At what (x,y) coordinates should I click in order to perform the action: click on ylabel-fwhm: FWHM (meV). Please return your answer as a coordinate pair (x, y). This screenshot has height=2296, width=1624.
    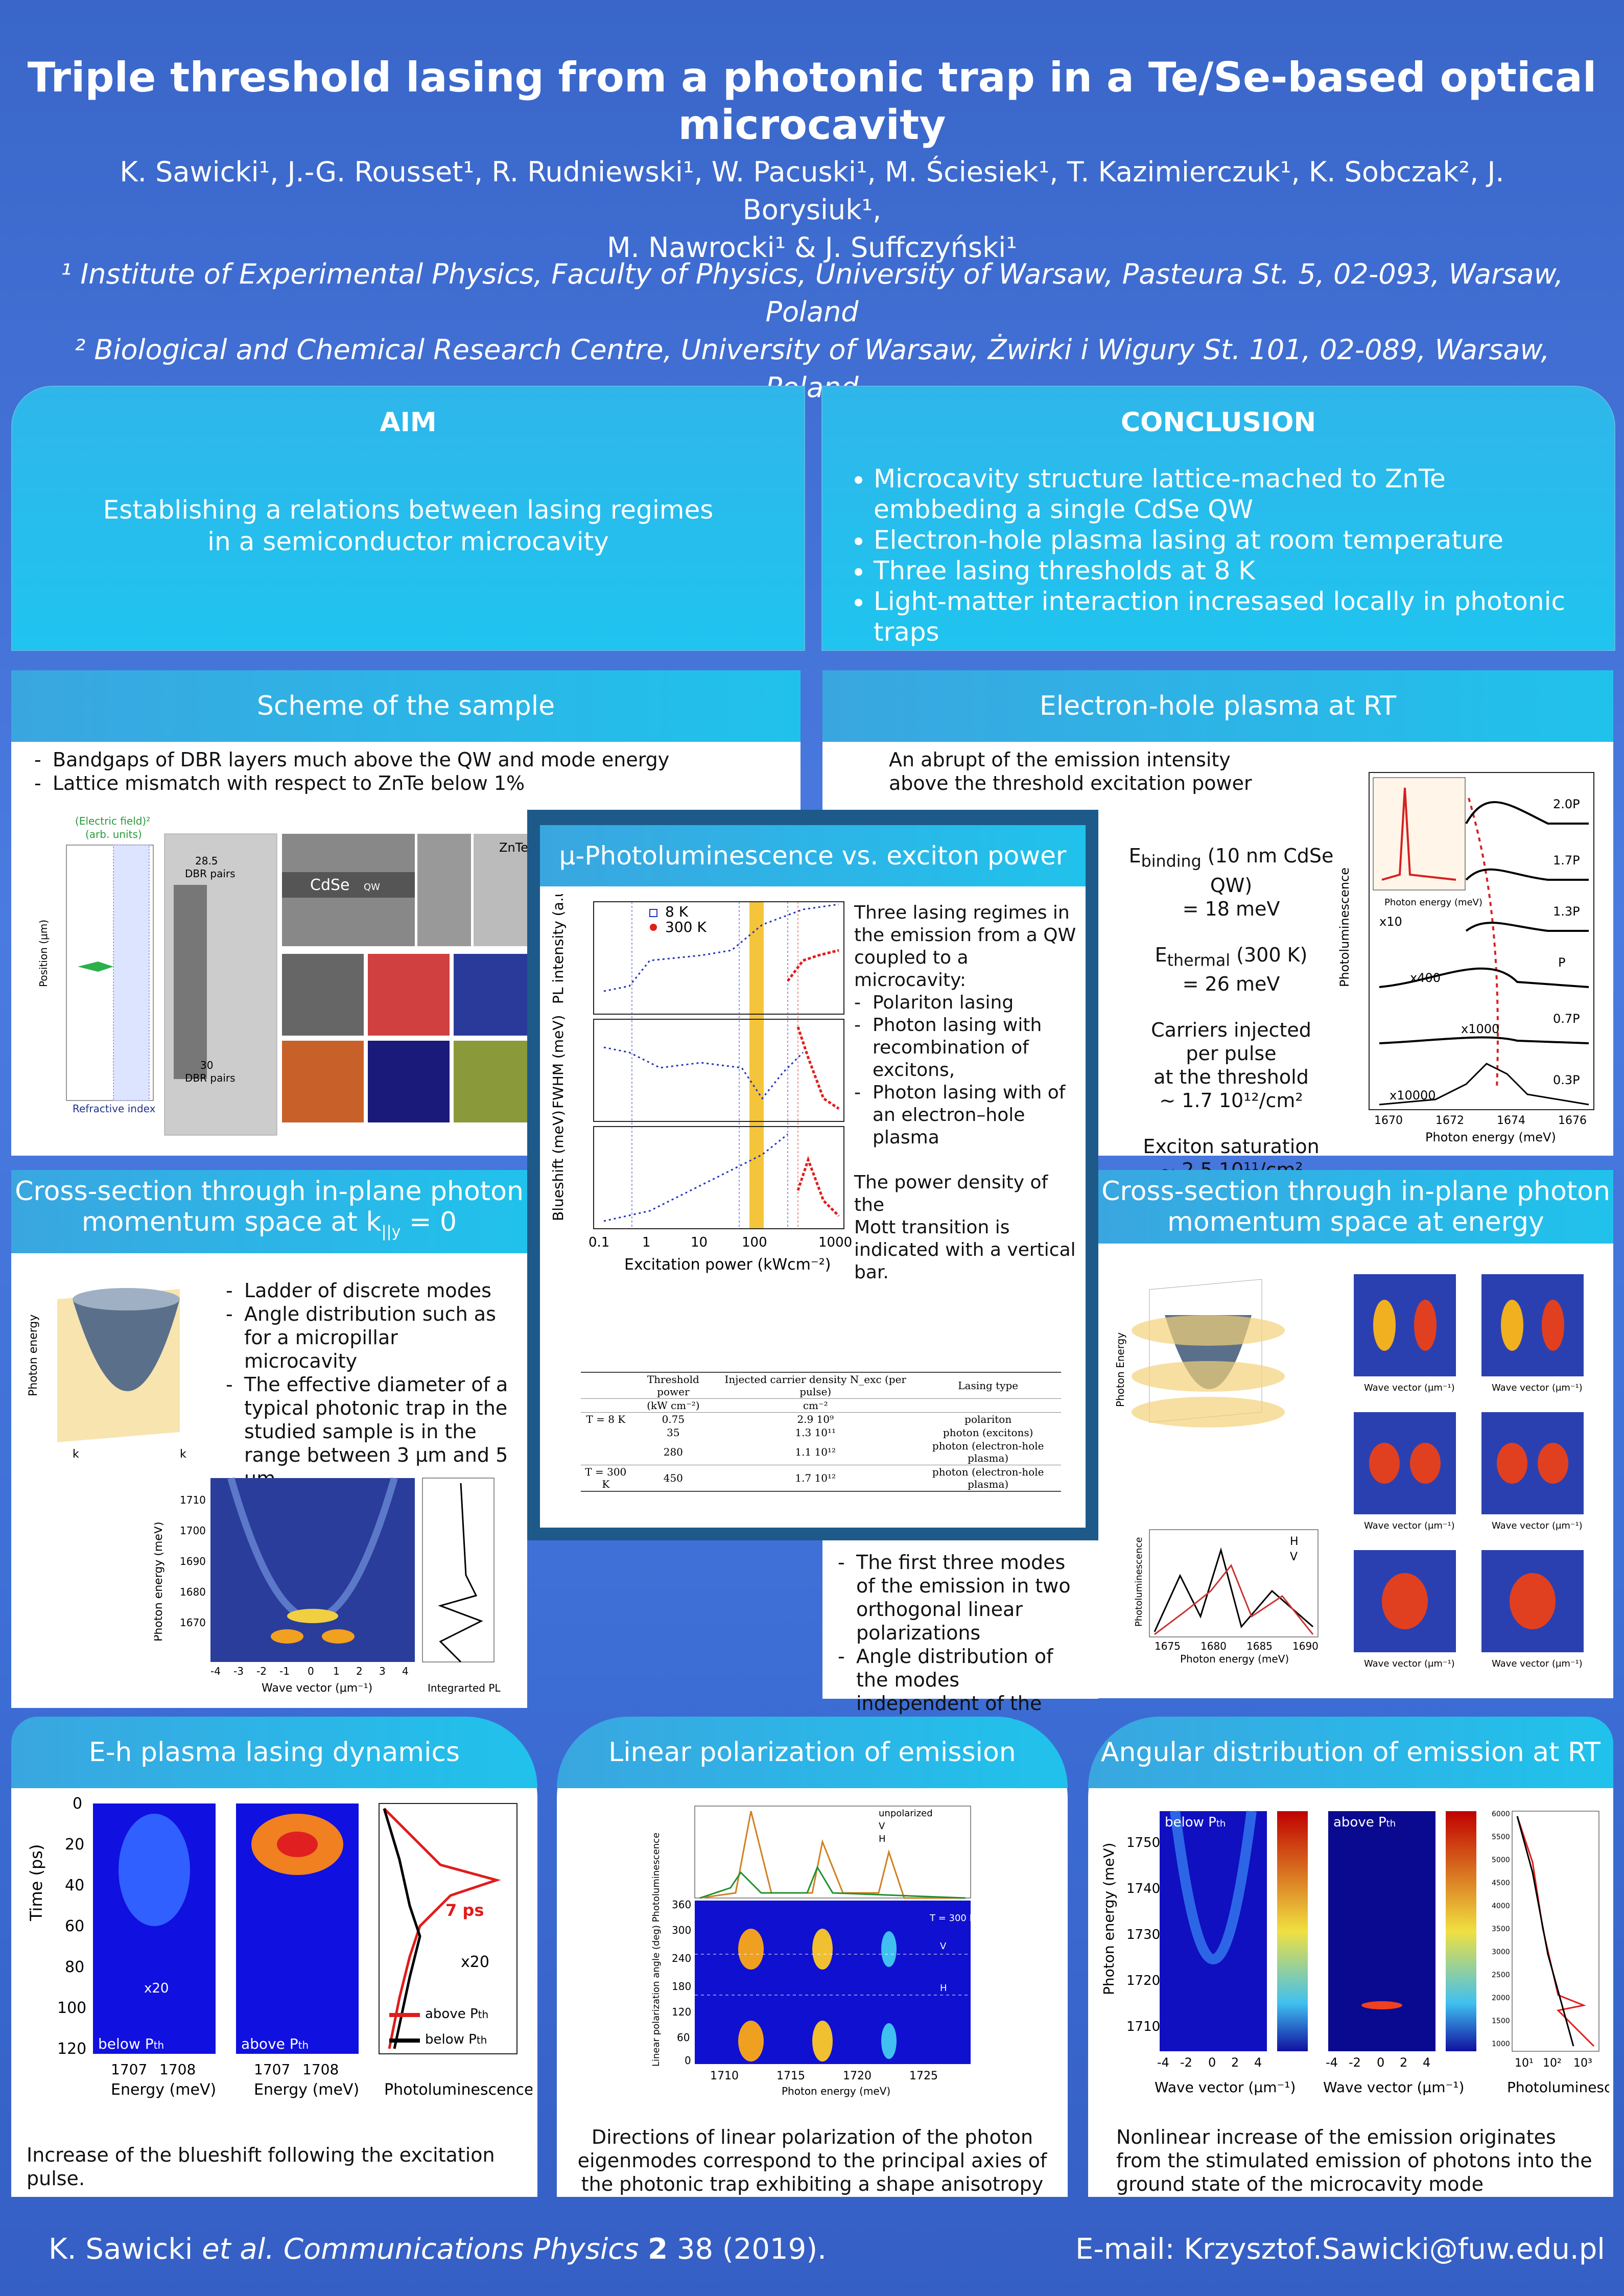
    Looking at the image, I should click on (558, 1062).